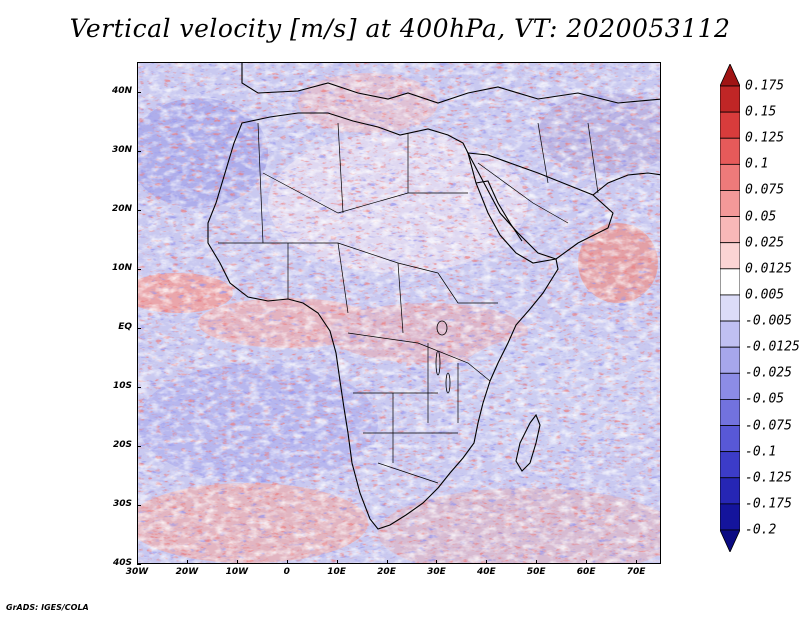 This screenshot has height=618, width=800. What do you see at coordinates (443, 357) in the screenshot?
I see `lakes` at bounding box center [443, 357].